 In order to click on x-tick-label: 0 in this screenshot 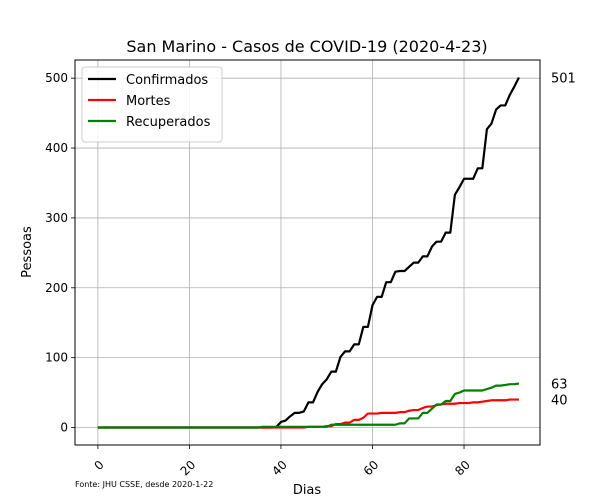, I will do `click(99, 465)`.